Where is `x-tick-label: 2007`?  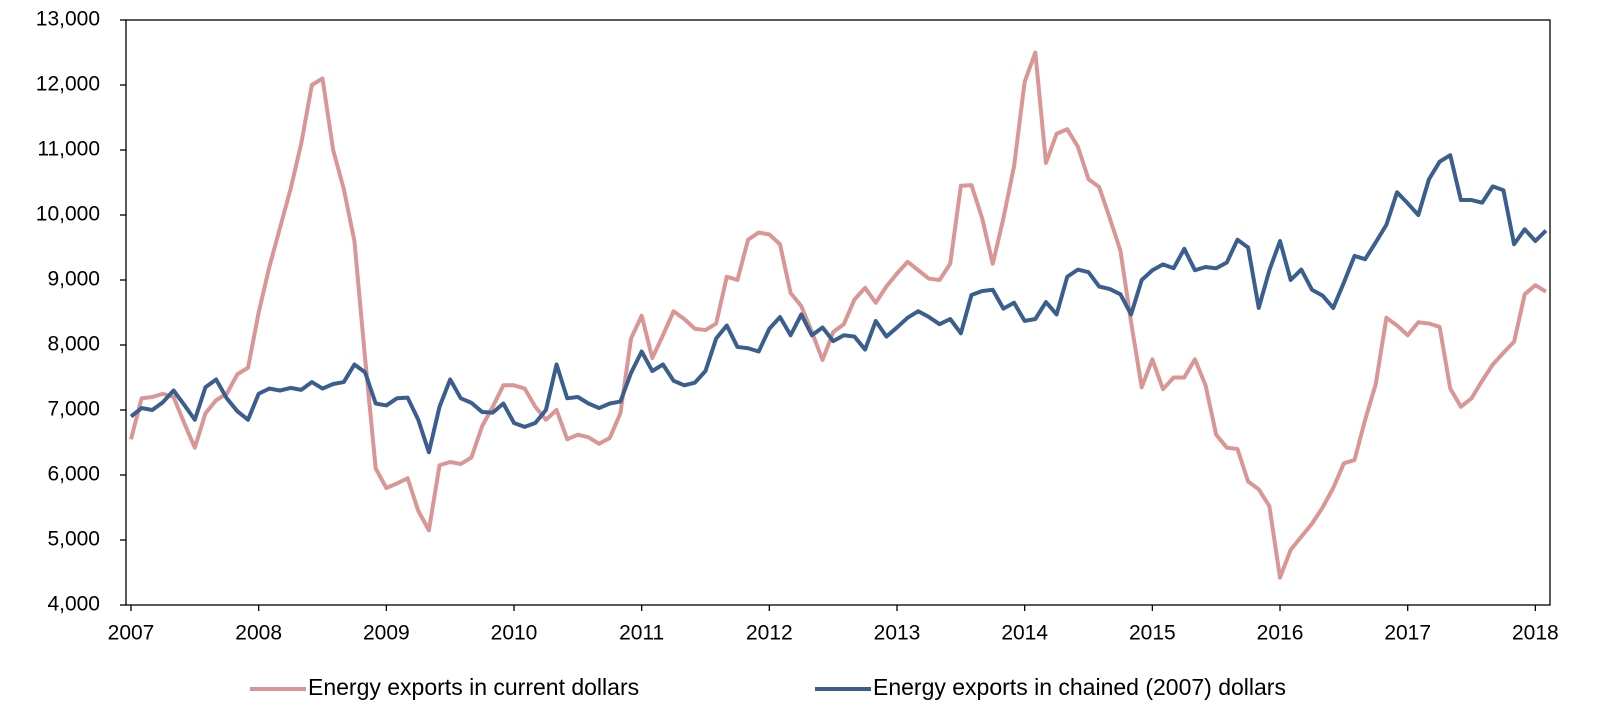
x-tick-label: 2007 is located at coordinates (131, 633).